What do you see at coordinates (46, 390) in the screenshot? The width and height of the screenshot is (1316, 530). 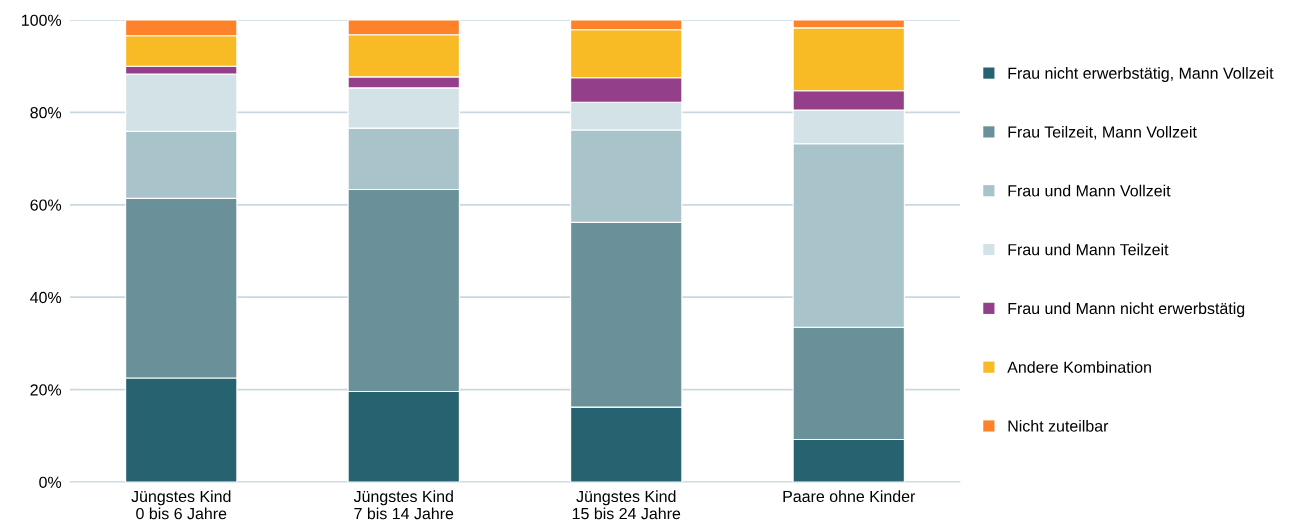 I see `y-tick-label: 20%` at bounding box center [46, 390].